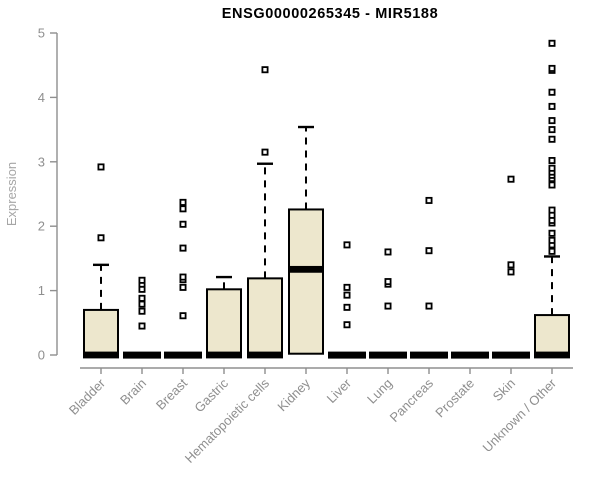 Image resolution: width=600 pixels, height=500 pixels. Describe the element at coordinates (41, 290) in the screenshot. I see `y-tick-label: 1` at that location.